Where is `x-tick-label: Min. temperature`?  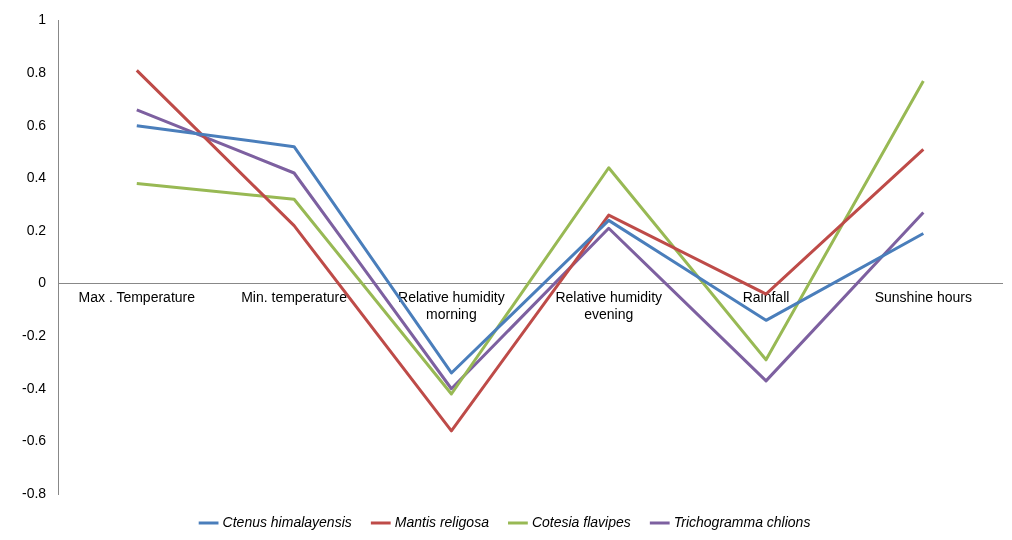 x-tick-label: Min. temperature is located at coordinates (294, 296).